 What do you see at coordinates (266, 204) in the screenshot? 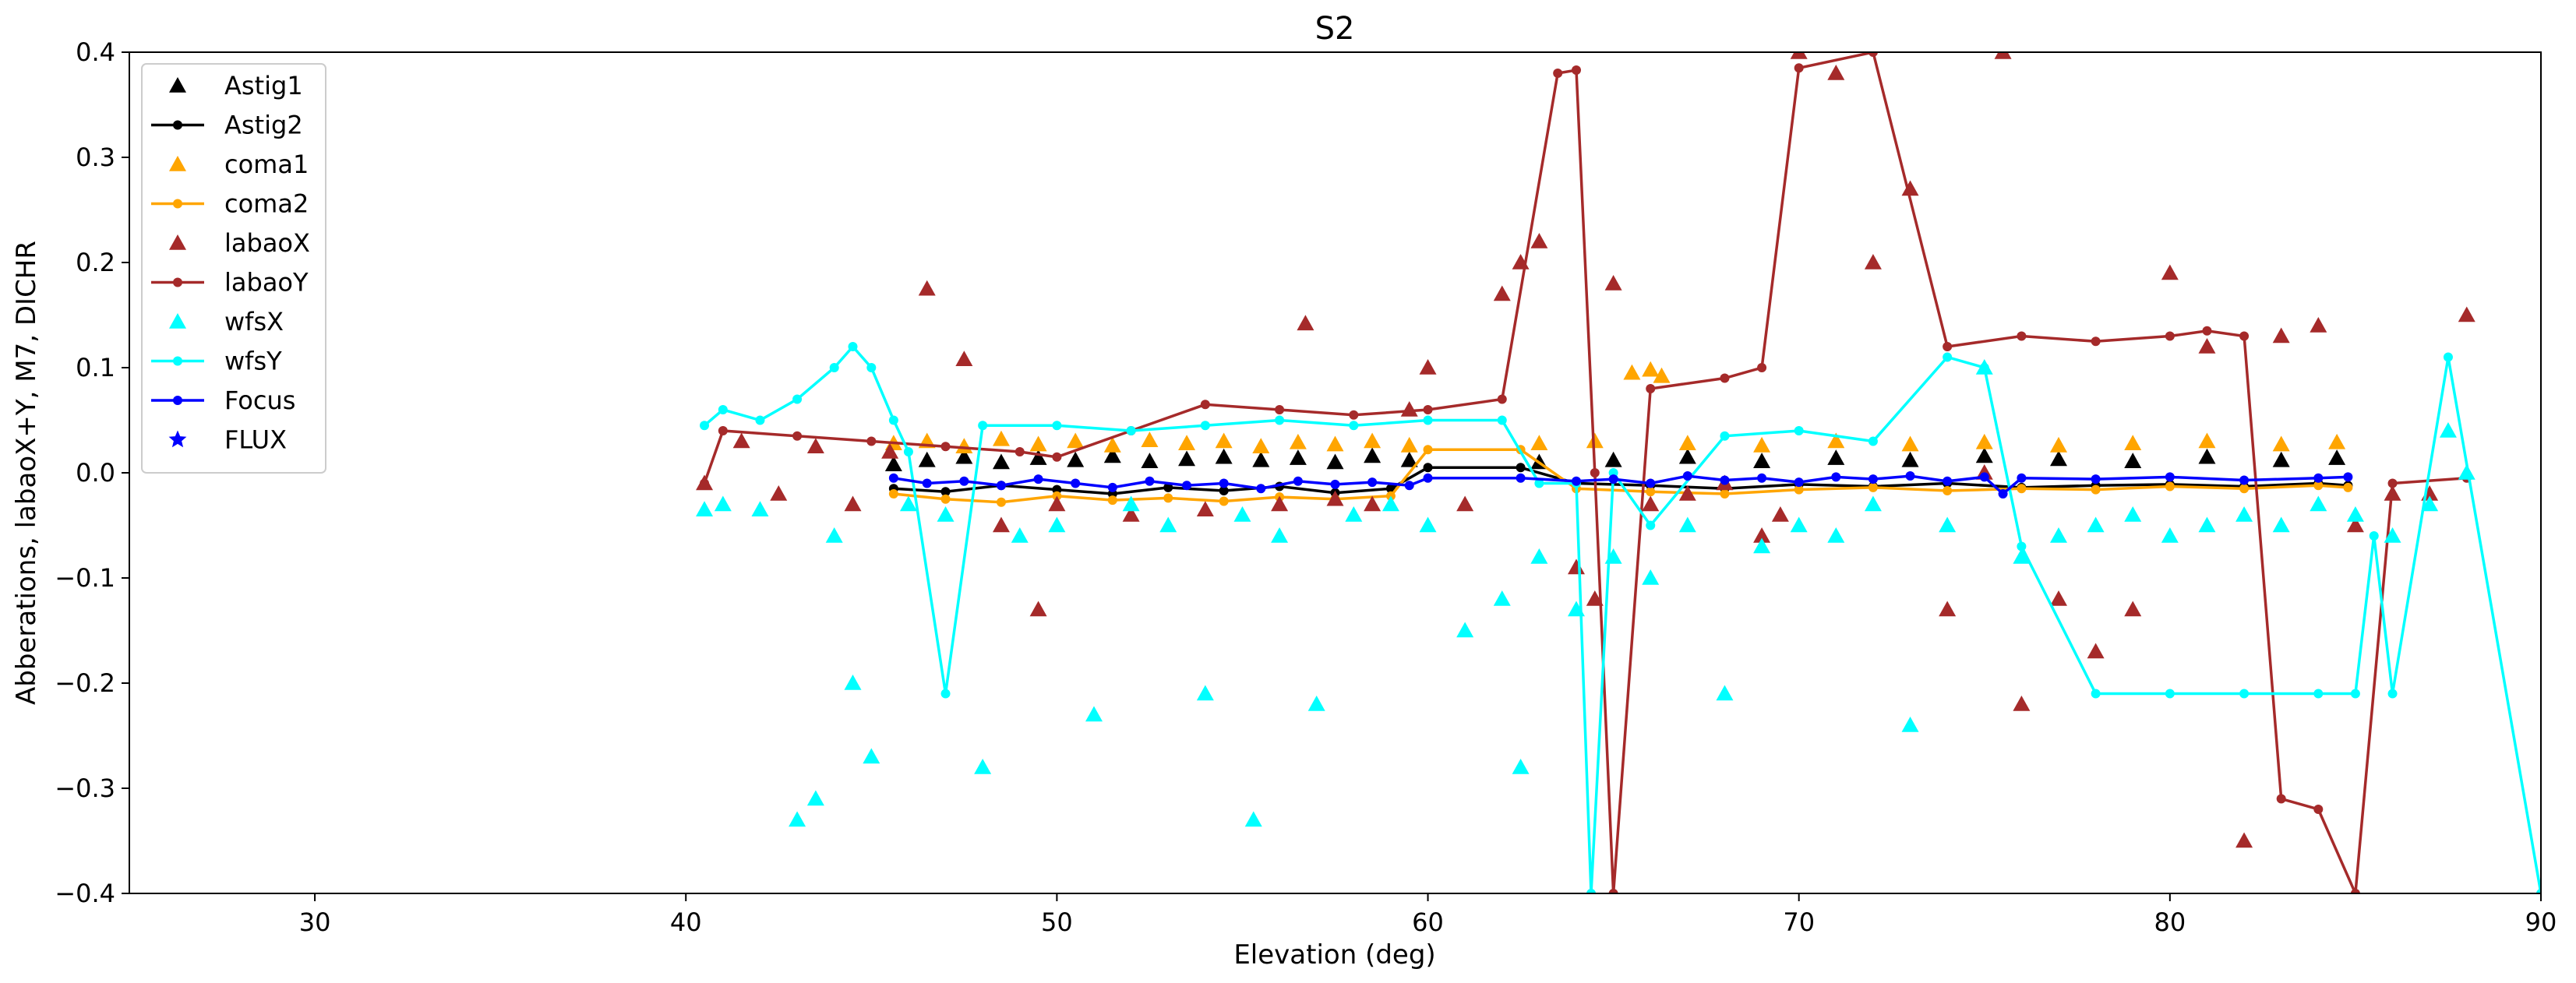
I see `legend-label: coma2` at bounding box center [266, 204].